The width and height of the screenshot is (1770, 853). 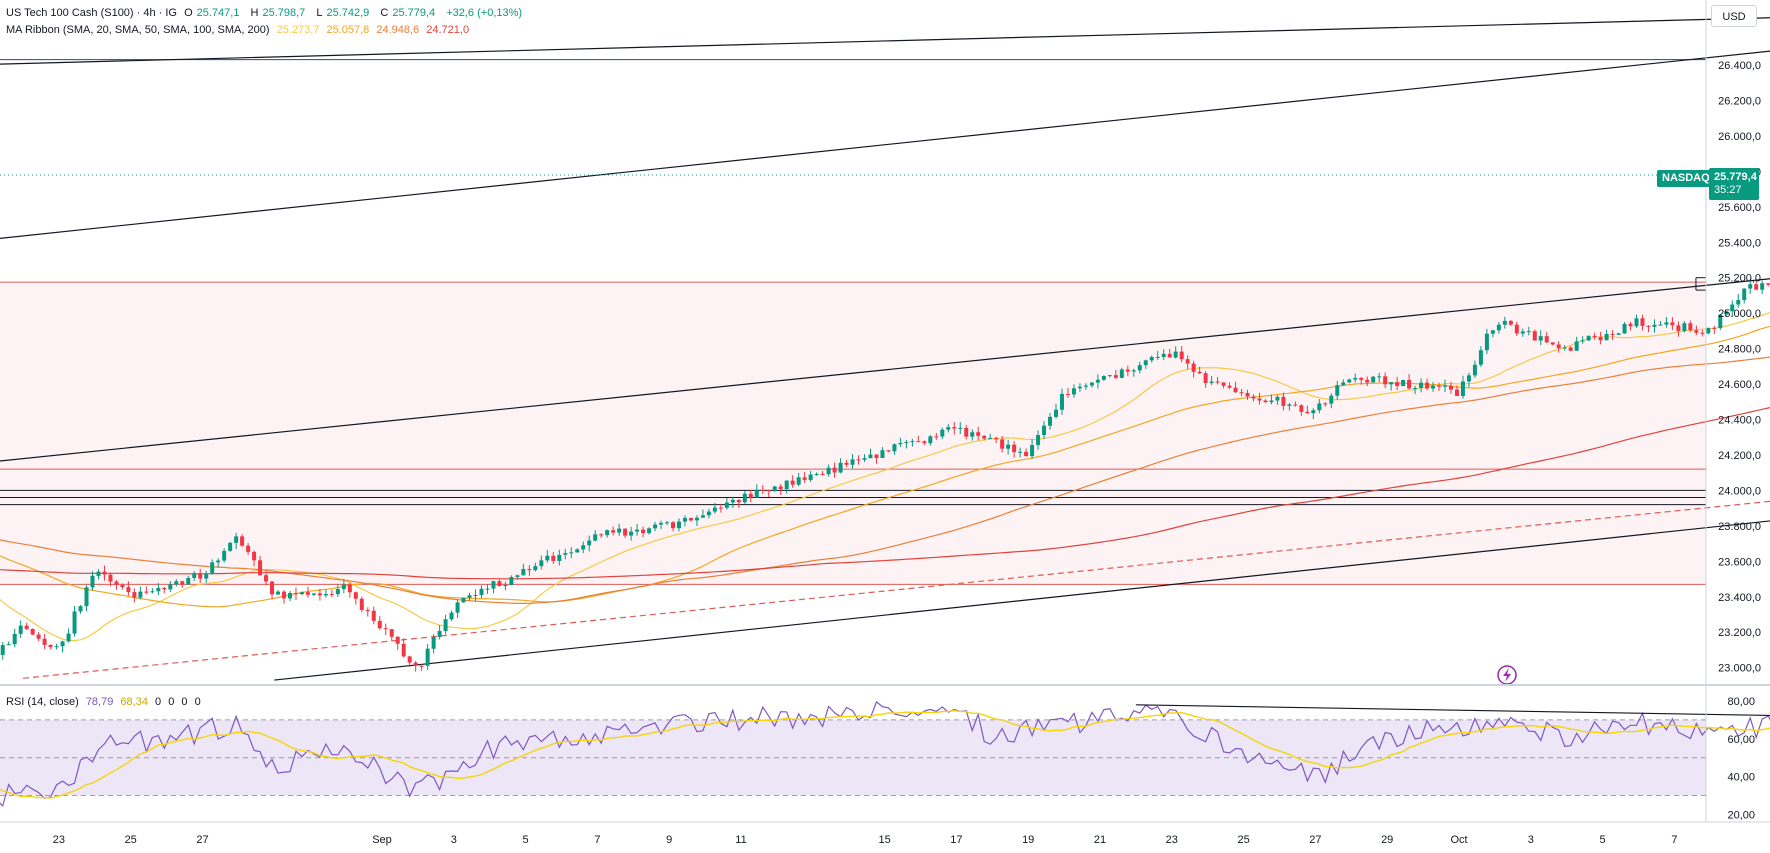 I want to click on rsi-zero-3: 0, so click(x=184, y=702).